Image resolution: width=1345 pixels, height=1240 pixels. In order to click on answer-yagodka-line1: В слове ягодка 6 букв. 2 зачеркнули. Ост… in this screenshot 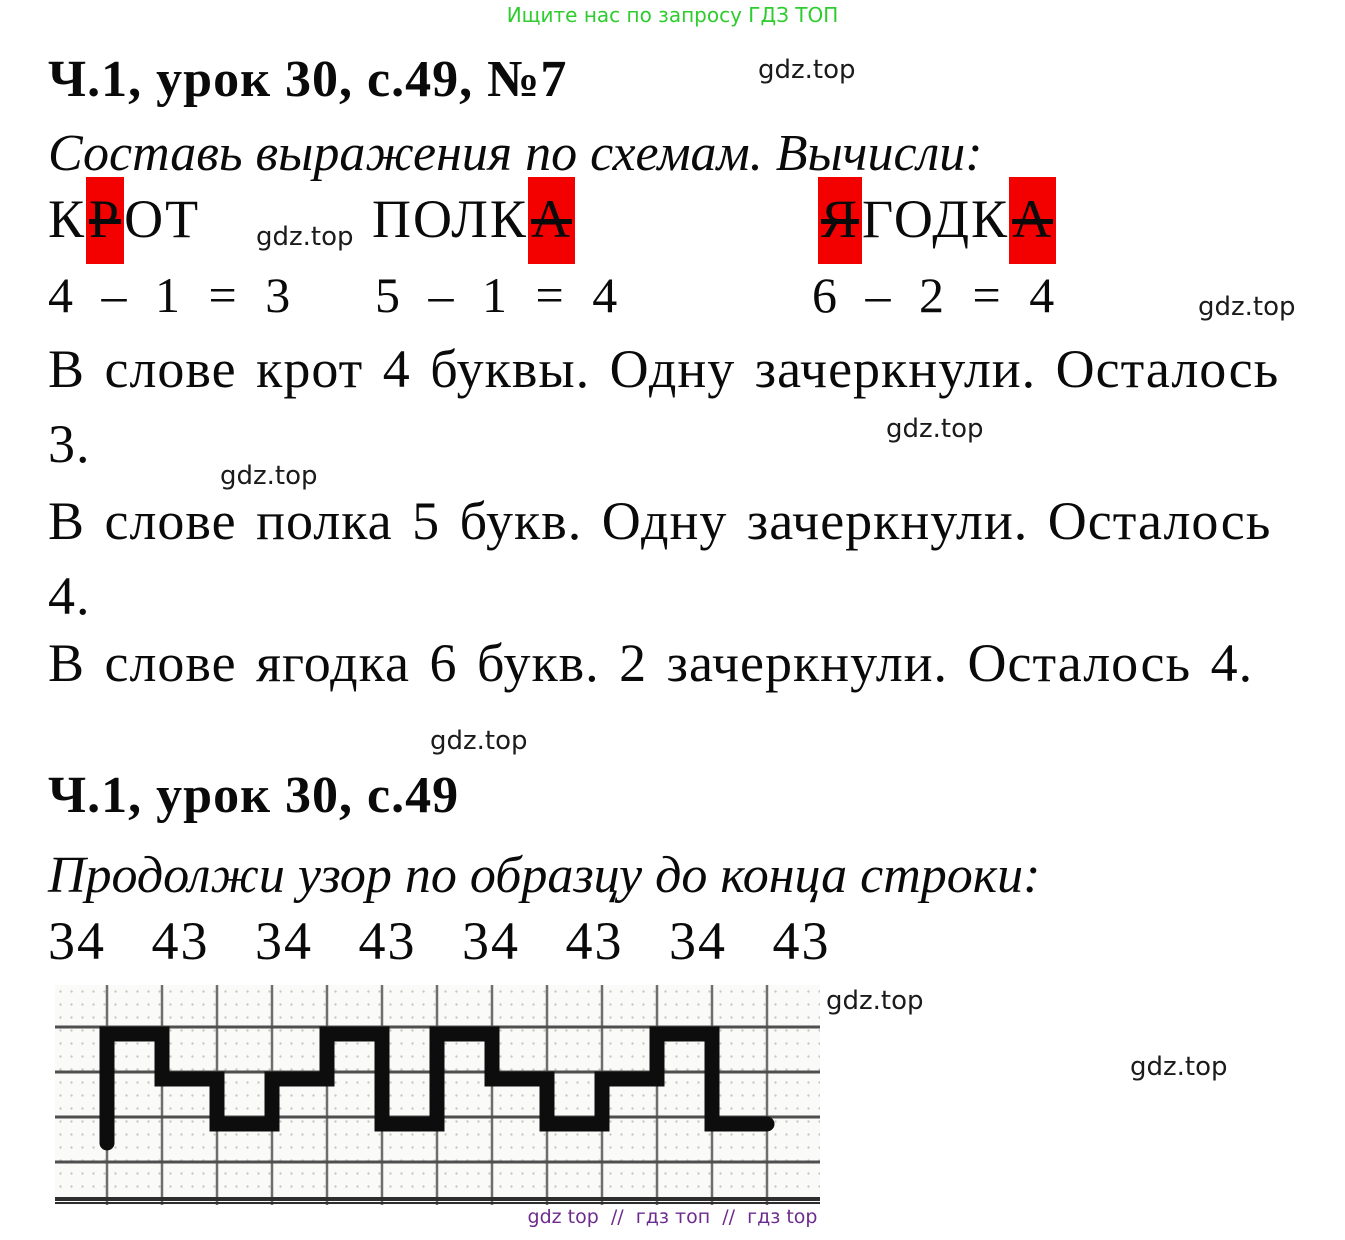, I will do `click(651, 663)`.